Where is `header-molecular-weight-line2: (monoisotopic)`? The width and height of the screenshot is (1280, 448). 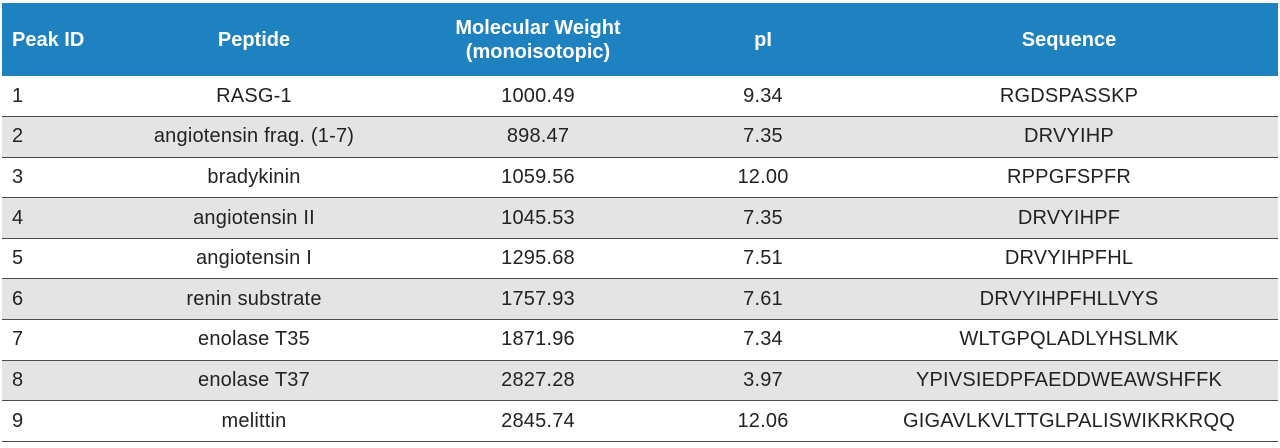 header-molecular-weight-line2: (monoisotopic) is located at coordinates (538, 51).